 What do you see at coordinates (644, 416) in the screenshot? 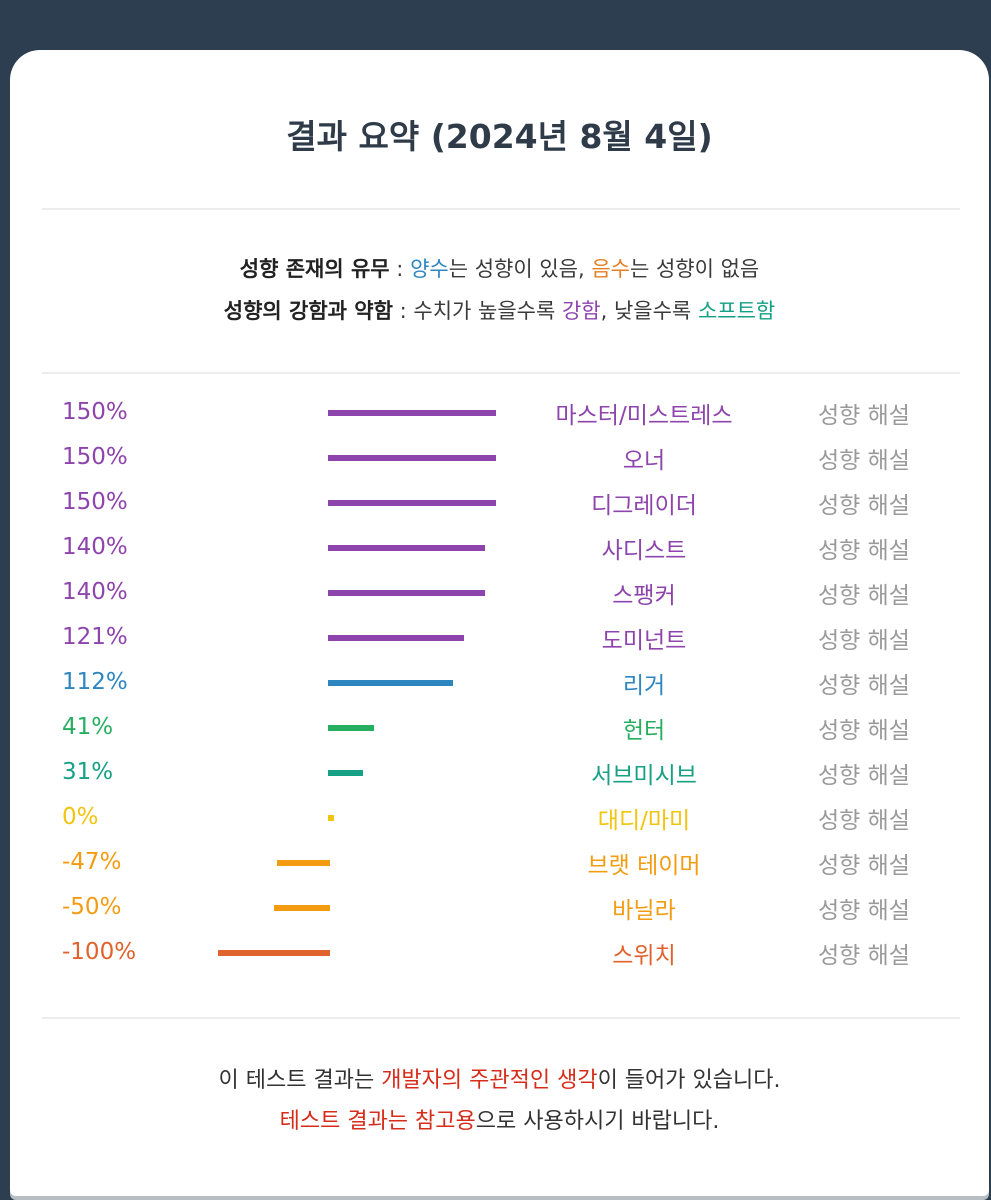
I see `result-type-name: 마스터/미스트레스` at bounding box center [644, 416].